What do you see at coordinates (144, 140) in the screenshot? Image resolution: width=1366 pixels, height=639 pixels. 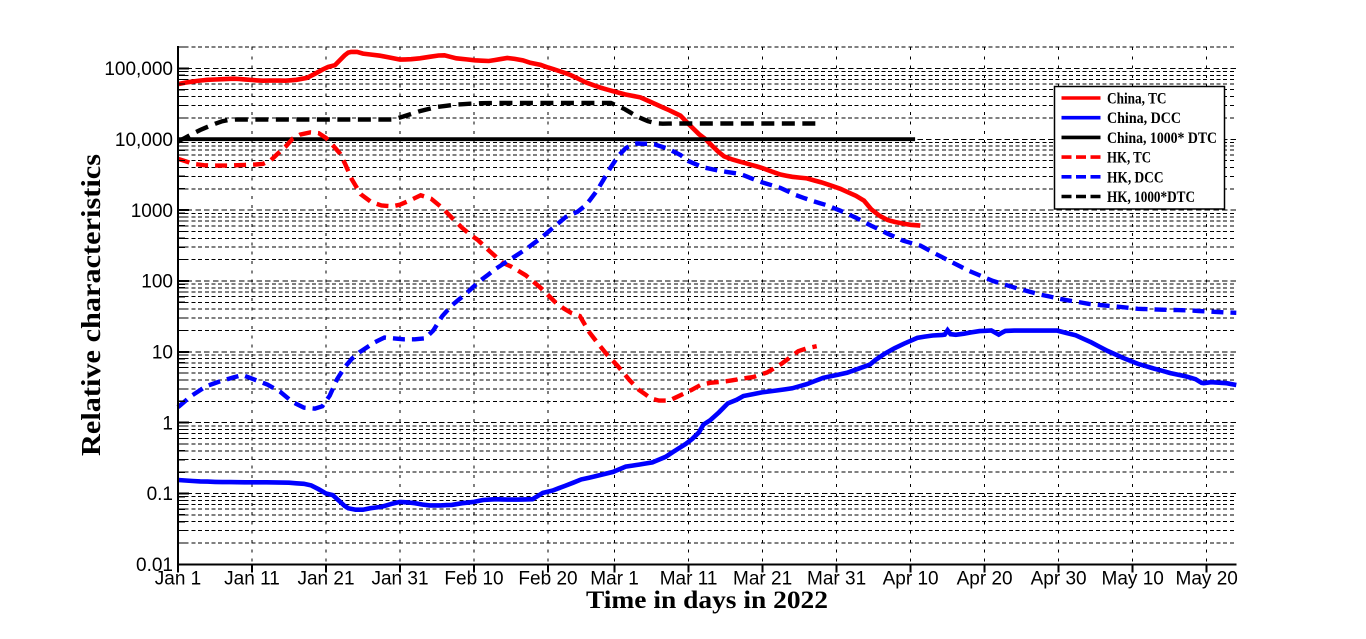 I see `svg-text: 10,000` at bounding box center [144, 140].